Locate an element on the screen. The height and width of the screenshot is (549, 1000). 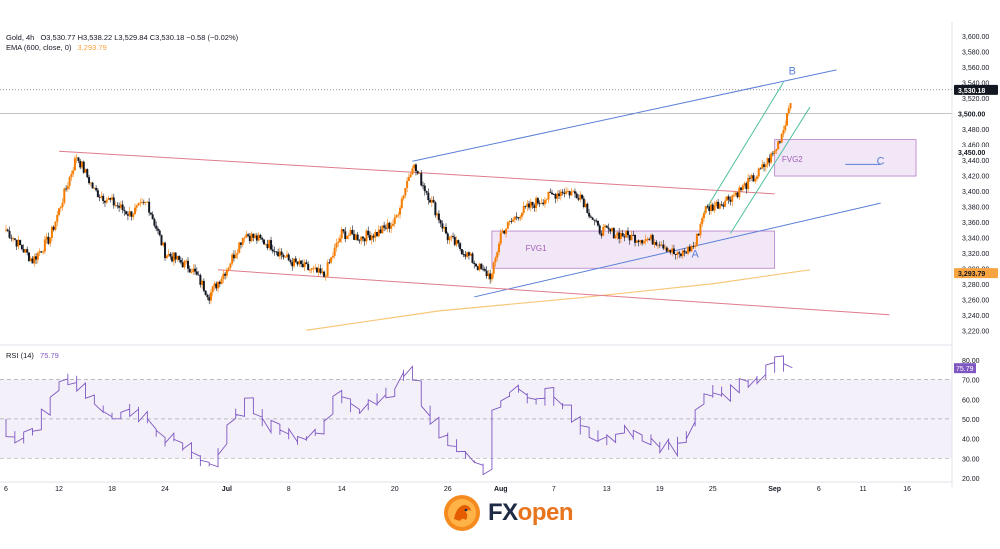
rsi-value: 75.79 is located at coordinates (49, 355).